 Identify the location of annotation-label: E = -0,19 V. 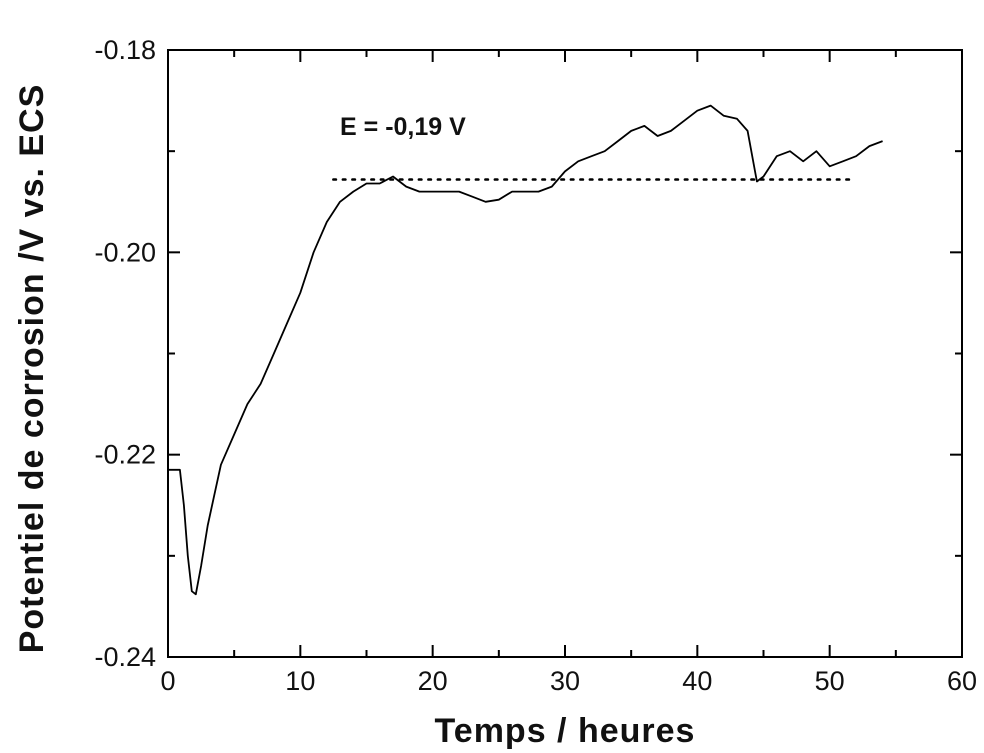
(403, 127).